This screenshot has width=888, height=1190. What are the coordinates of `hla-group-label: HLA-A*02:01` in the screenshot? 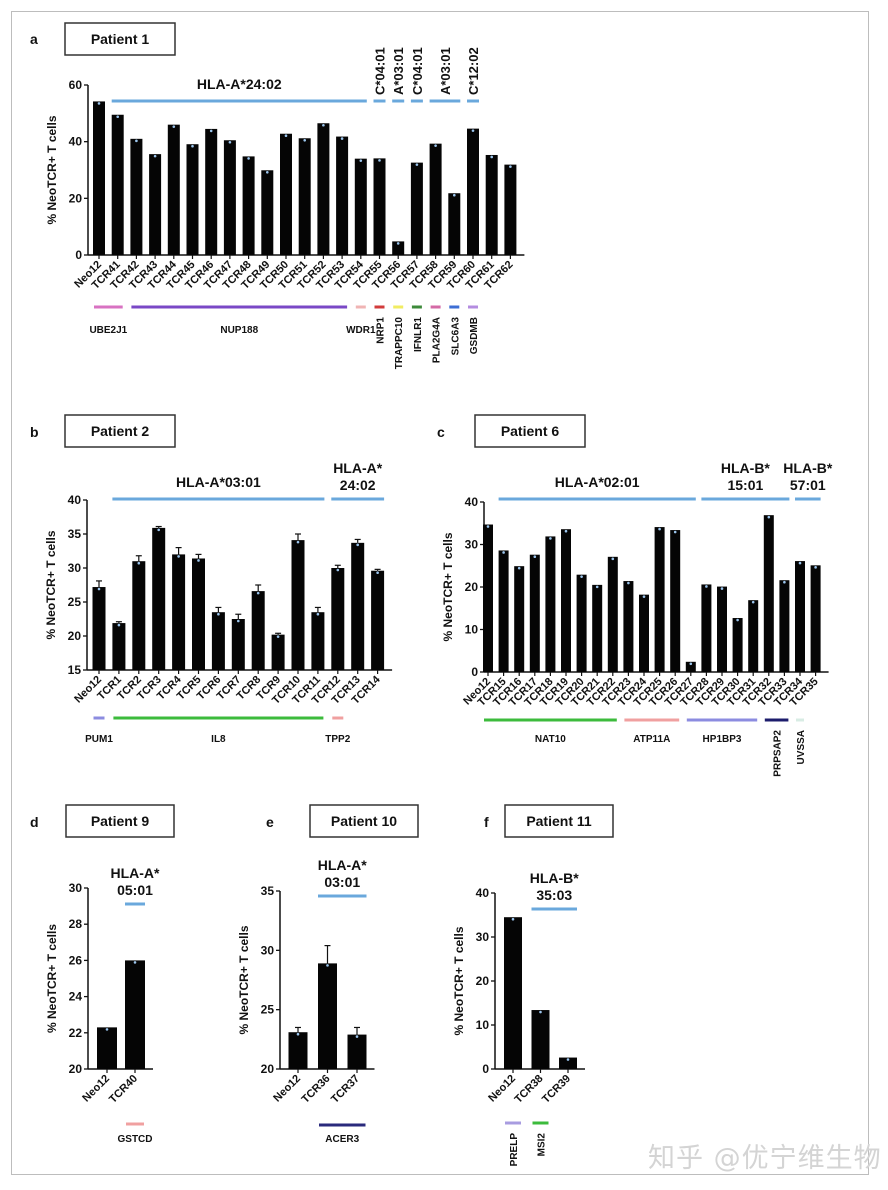 It's located at (597, 482).